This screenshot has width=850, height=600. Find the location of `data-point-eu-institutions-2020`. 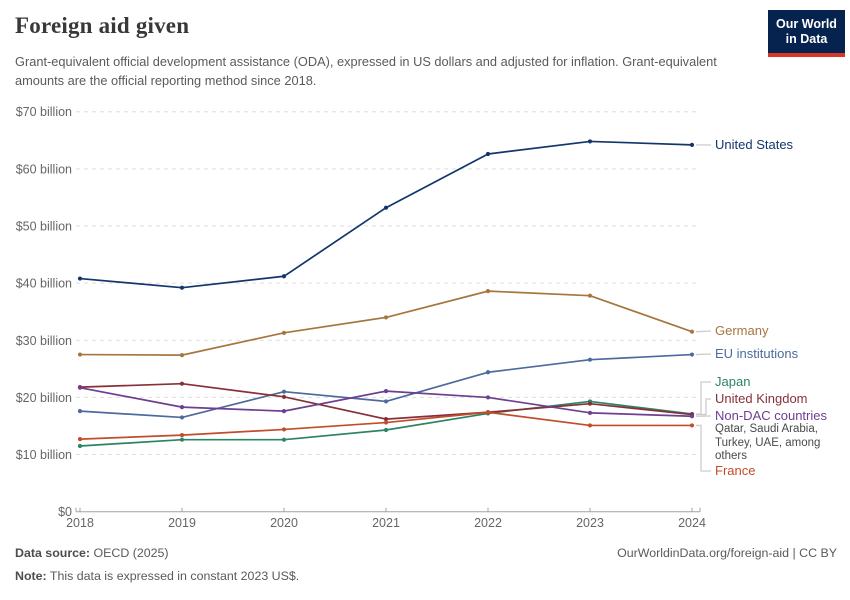

data-point-eu-institutions-2020 is located at coordinates (284, 391).